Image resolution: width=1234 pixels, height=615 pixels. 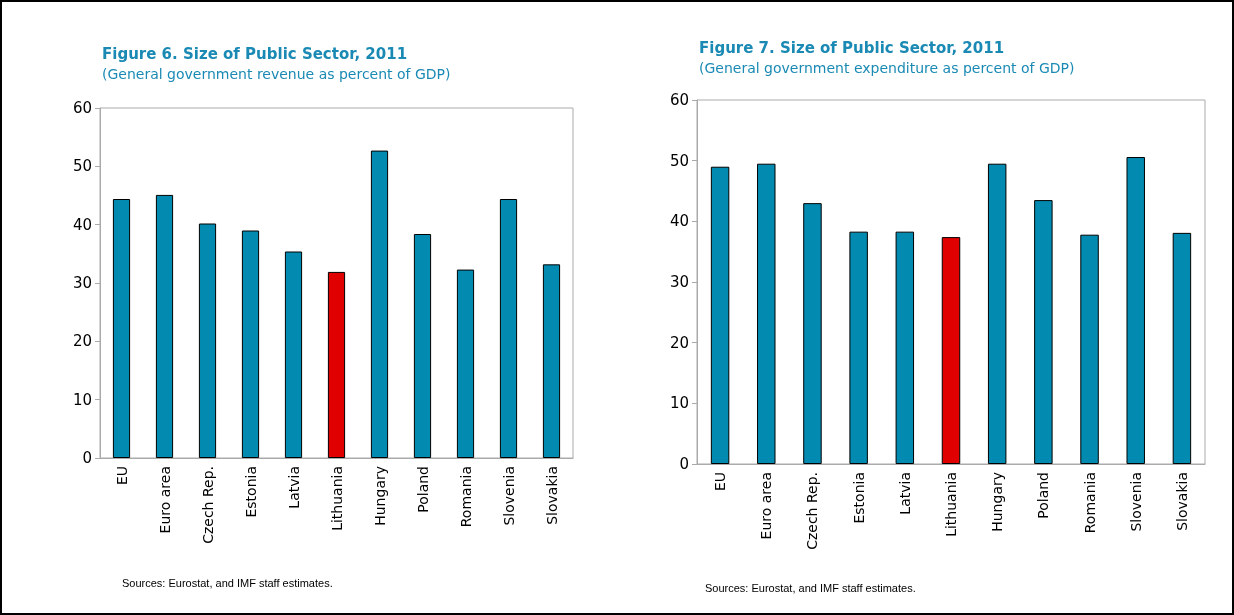 I want to click on chart-title: Figure 6. Size of Public Sector, 2011, so click(x=255, y=53).